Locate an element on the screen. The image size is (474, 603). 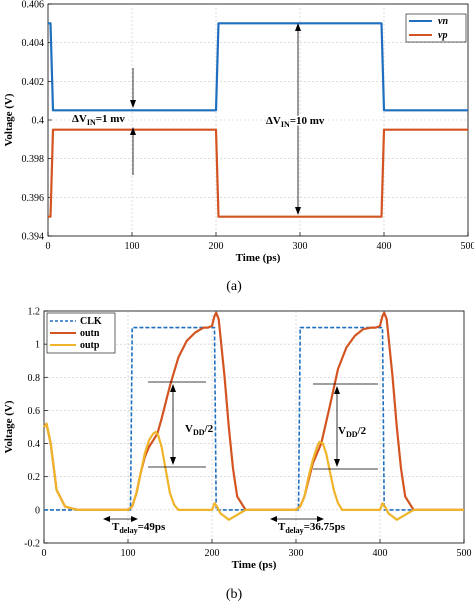
y-tick-label: 0.396 is located at coordinates (33, 198).